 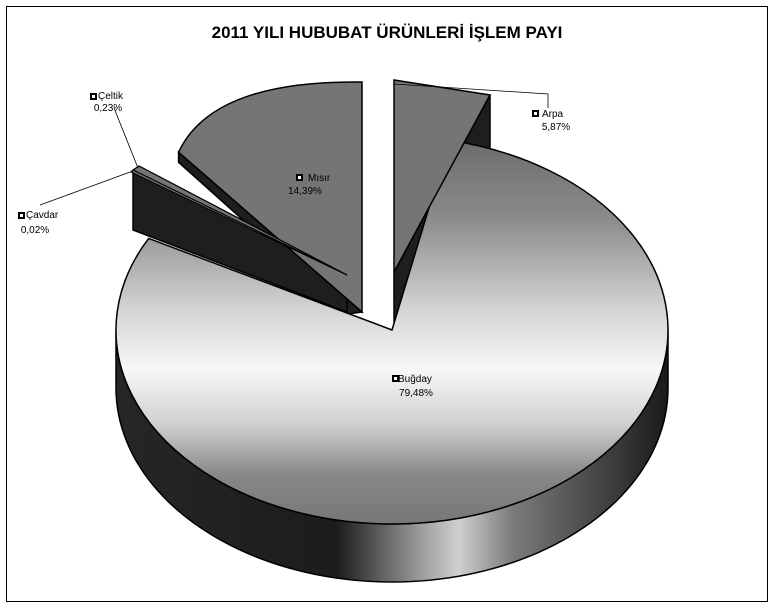 What do you see at coordinates (108, 108) in the screenshot?
I see `value-label-celtik: 0,23%` at bounding box center [108, 108].